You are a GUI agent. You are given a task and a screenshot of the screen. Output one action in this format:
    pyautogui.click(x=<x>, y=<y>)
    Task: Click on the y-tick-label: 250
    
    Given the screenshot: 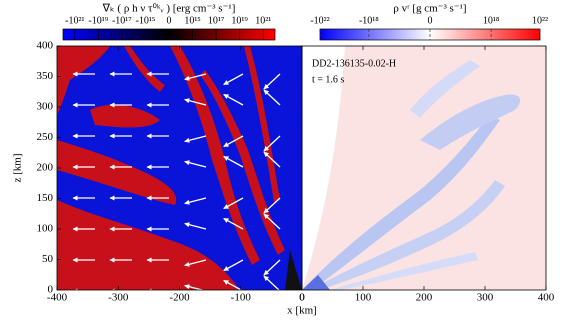 What is the action you would take?
    pyautogui.click(x=45, y=137)
    